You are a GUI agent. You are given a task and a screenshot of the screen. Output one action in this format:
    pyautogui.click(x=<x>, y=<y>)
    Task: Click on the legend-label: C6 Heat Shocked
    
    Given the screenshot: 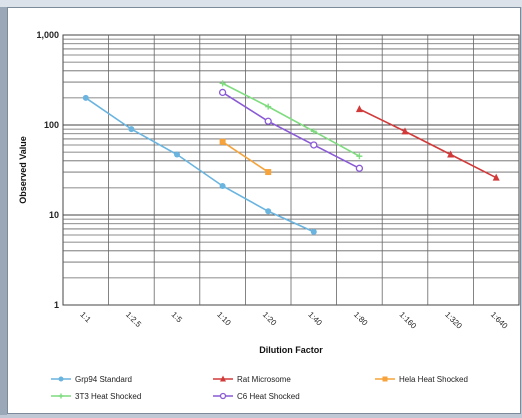 What is the action you would take?
    pyautogui.click(x=268, y=396)
    